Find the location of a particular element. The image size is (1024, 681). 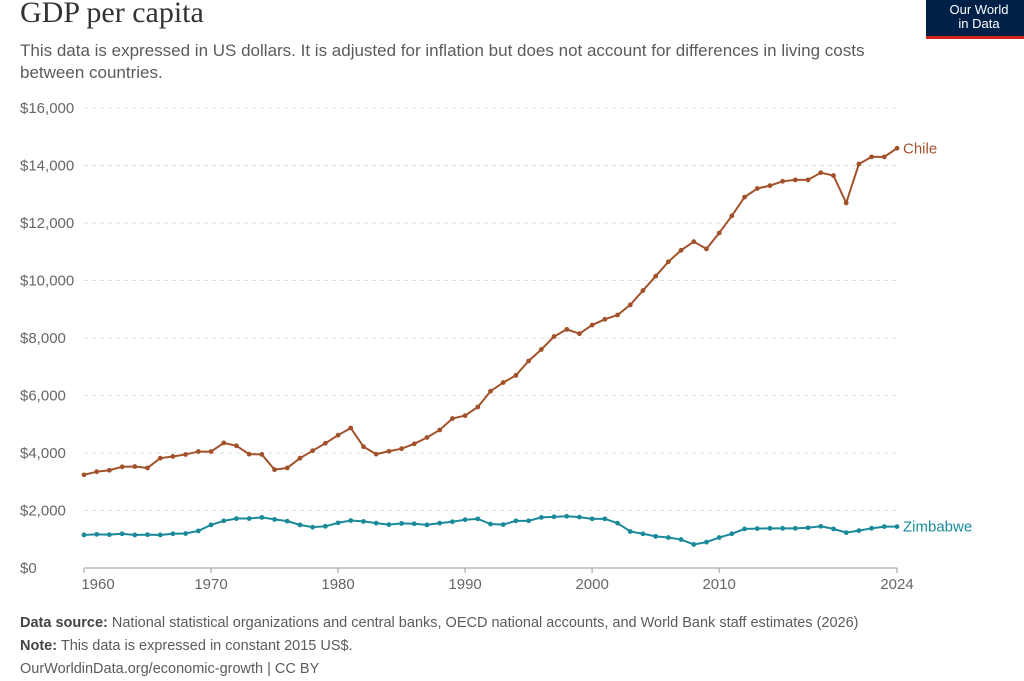

owid-logo: Our World in Data is located at coordinates (975, 19).